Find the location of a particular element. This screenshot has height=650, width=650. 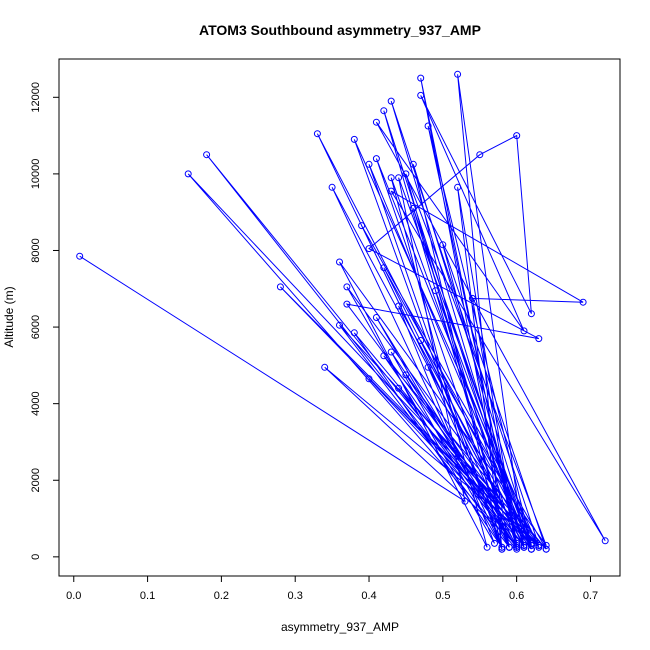

x-tick-label: 0.5 is located at coordinates (442, 596).